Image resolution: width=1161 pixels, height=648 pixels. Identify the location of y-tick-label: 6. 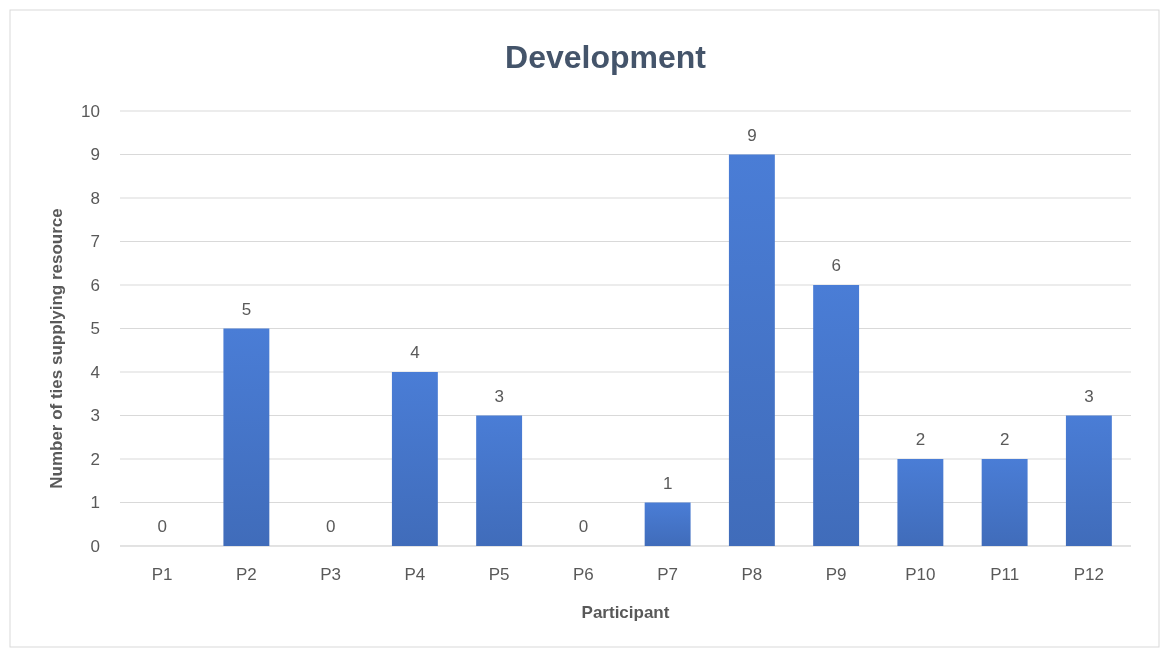
(95, 285).